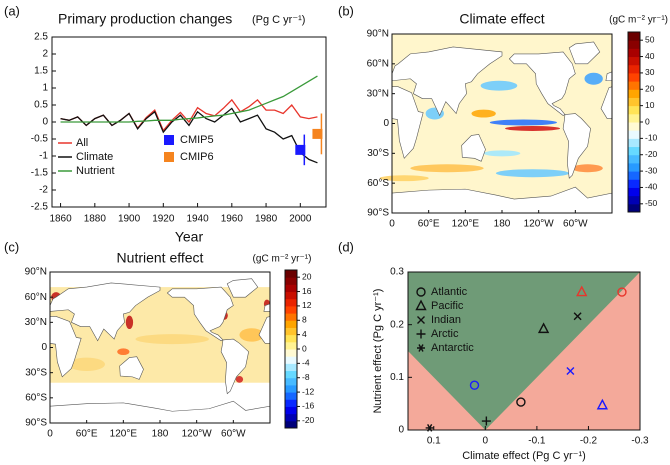 The width and height of the screenshot is (670, 465). Describe the element at coordinates (575, 224) in the screenshot. I see `x-tick-label: 60°W` at that location.